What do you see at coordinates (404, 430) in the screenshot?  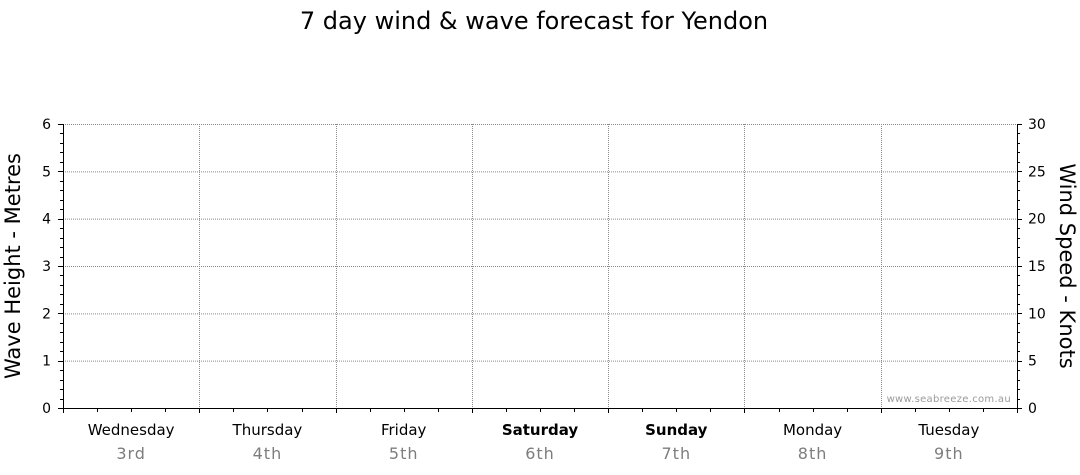 I see `x-day-name-label: Friday` at bounding box center [404, 430].